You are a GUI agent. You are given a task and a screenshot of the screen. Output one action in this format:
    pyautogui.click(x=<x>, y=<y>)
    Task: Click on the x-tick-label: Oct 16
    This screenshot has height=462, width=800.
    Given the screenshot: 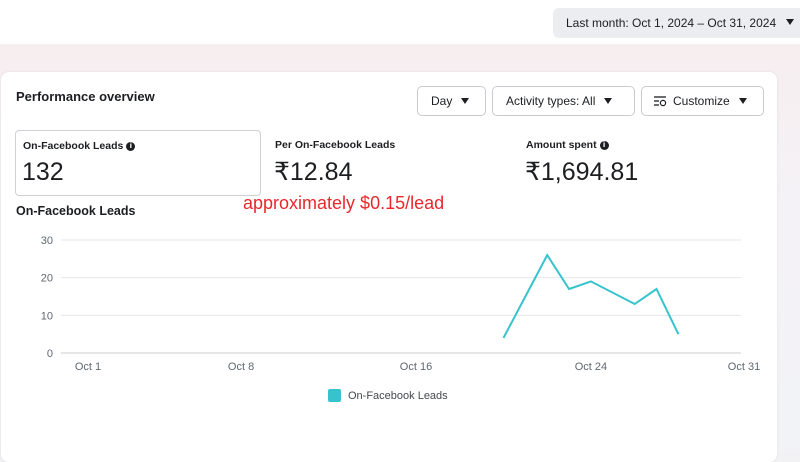 What is the action you would take?
    pyautogui.click(x=416, y=367)
    